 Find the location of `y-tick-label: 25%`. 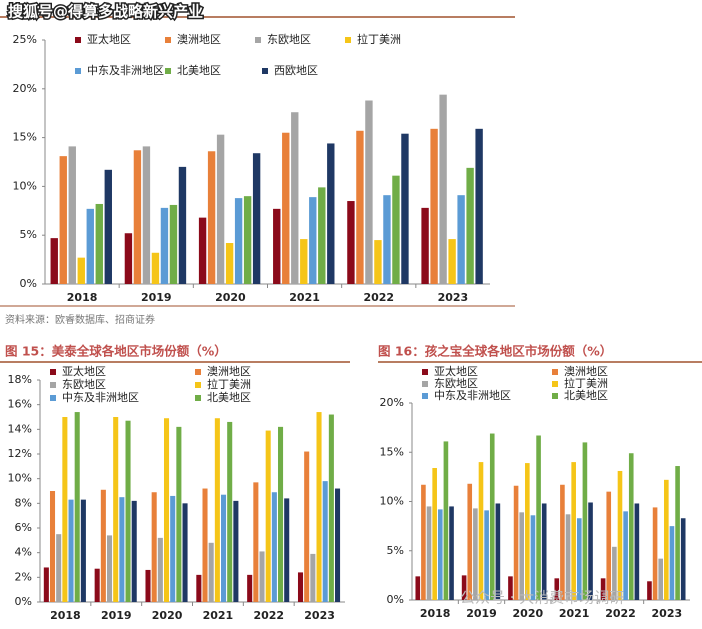

y-tick-label: 25% is located at coordinates (25, 39).